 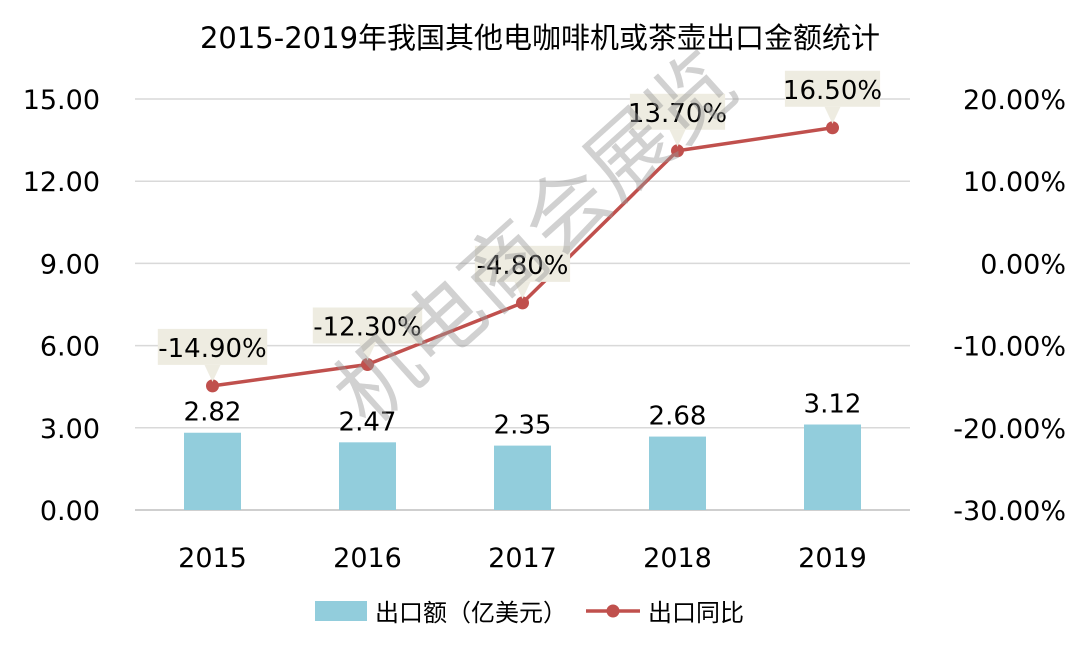 I want to click on y-right-tick-label: -20.00%, so click(x=1009, y=429).